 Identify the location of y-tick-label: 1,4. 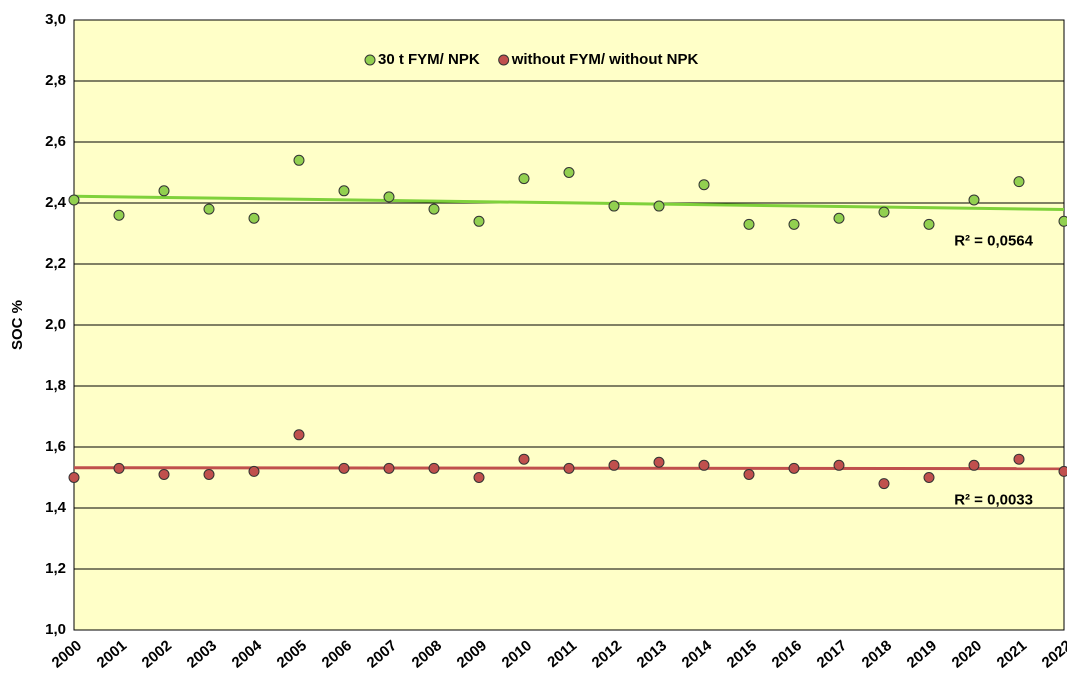
(56, 507).